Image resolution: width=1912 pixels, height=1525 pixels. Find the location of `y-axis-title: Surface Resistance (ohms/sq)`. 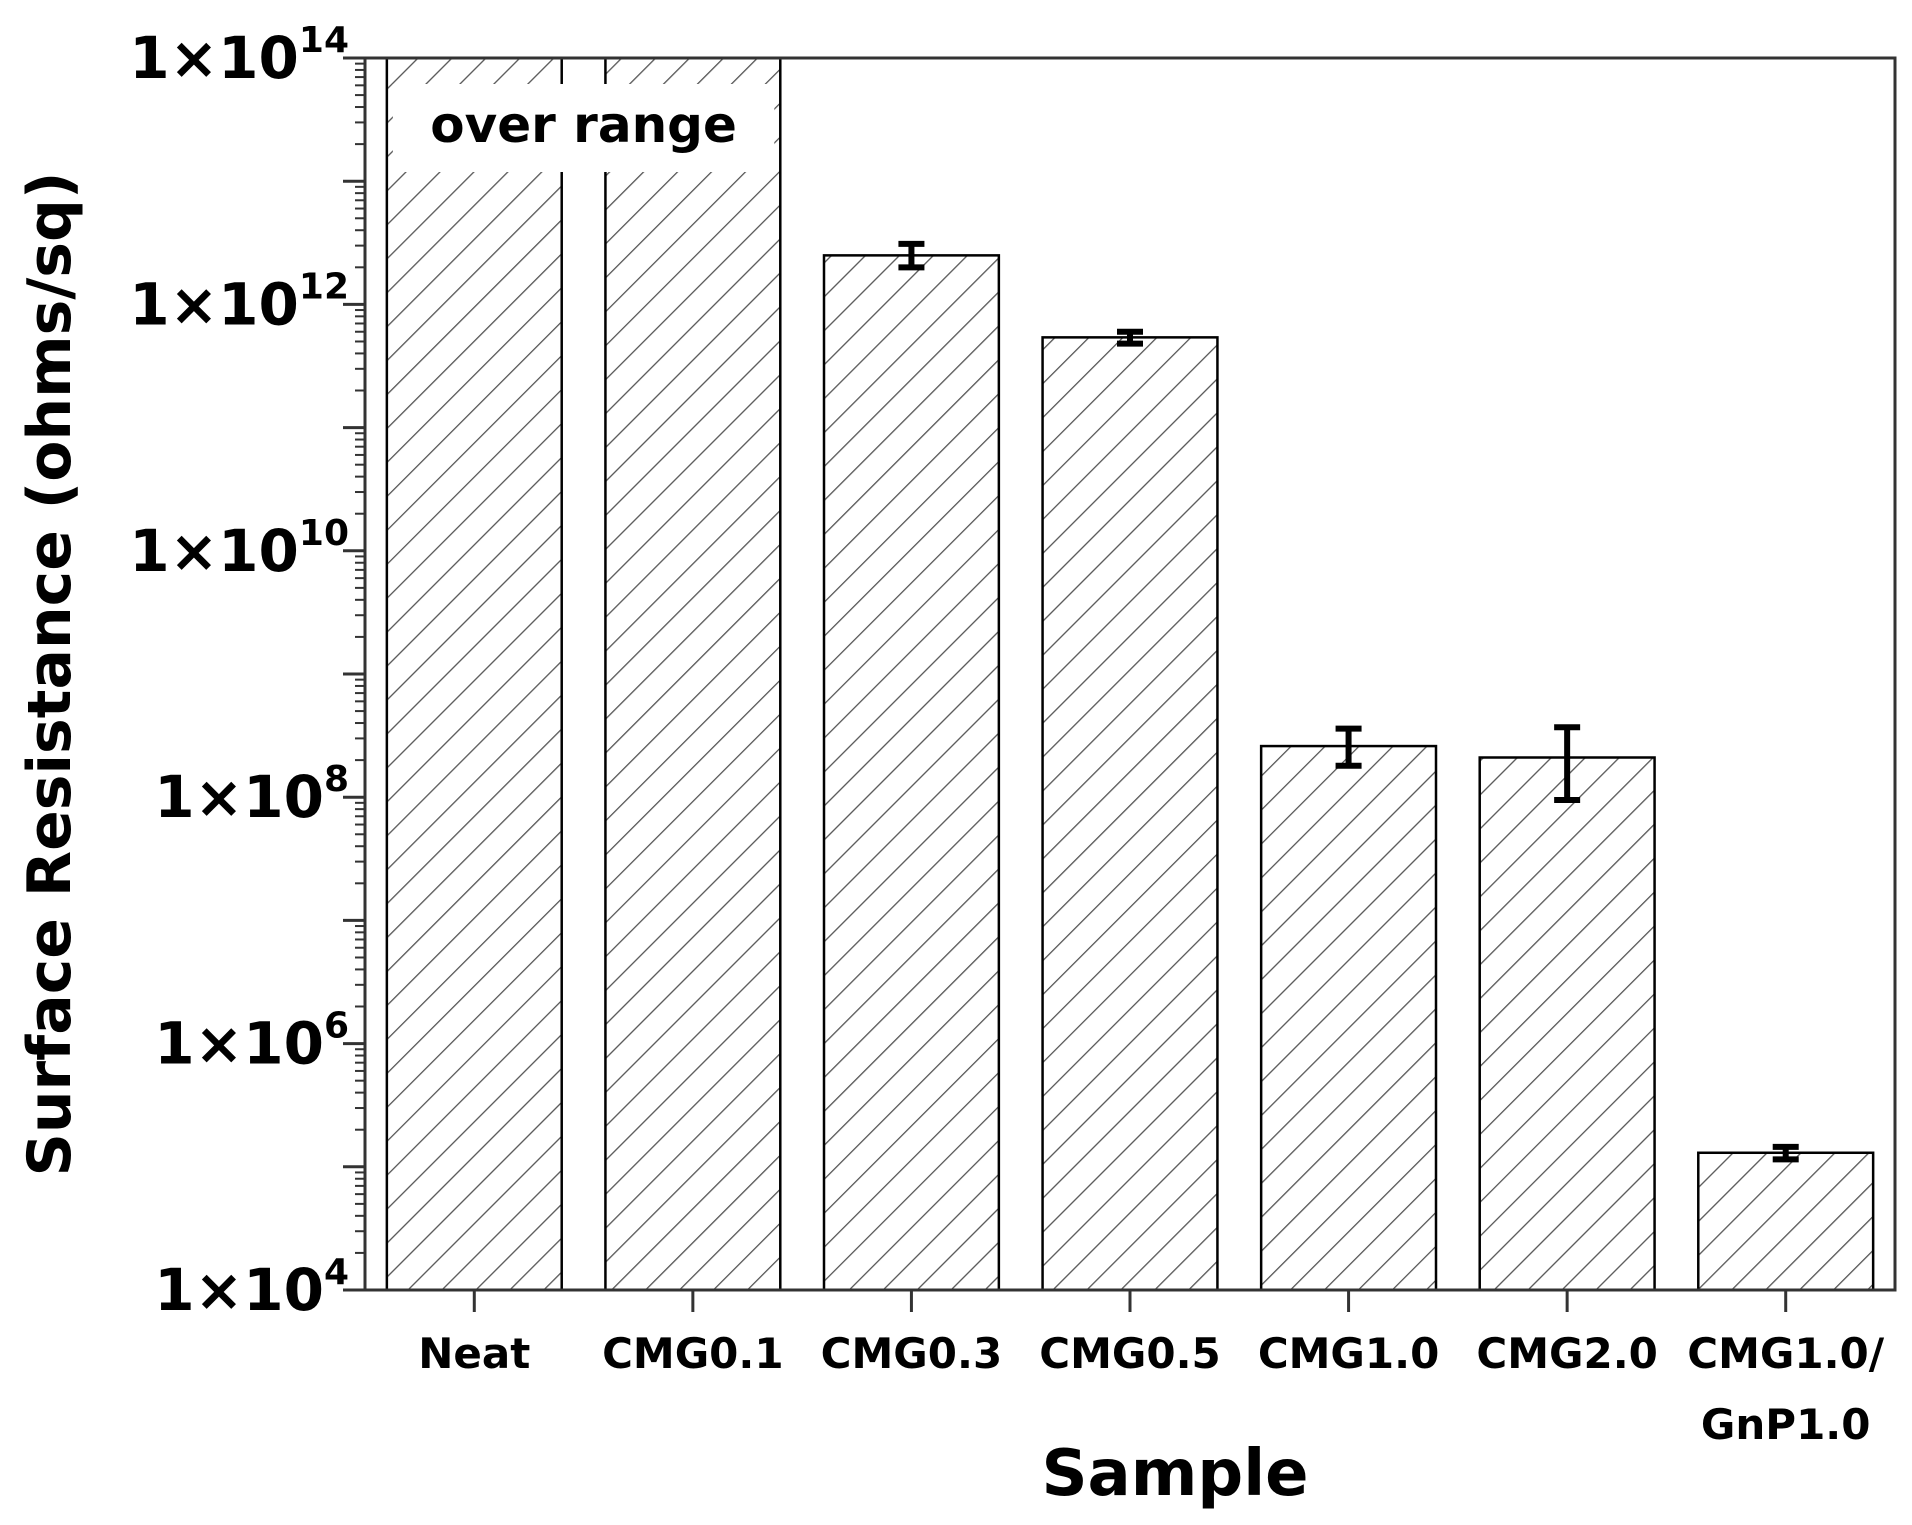

y-axis-title: Surface Resistance (ohms/sq) is located at coordinates (50, 674).